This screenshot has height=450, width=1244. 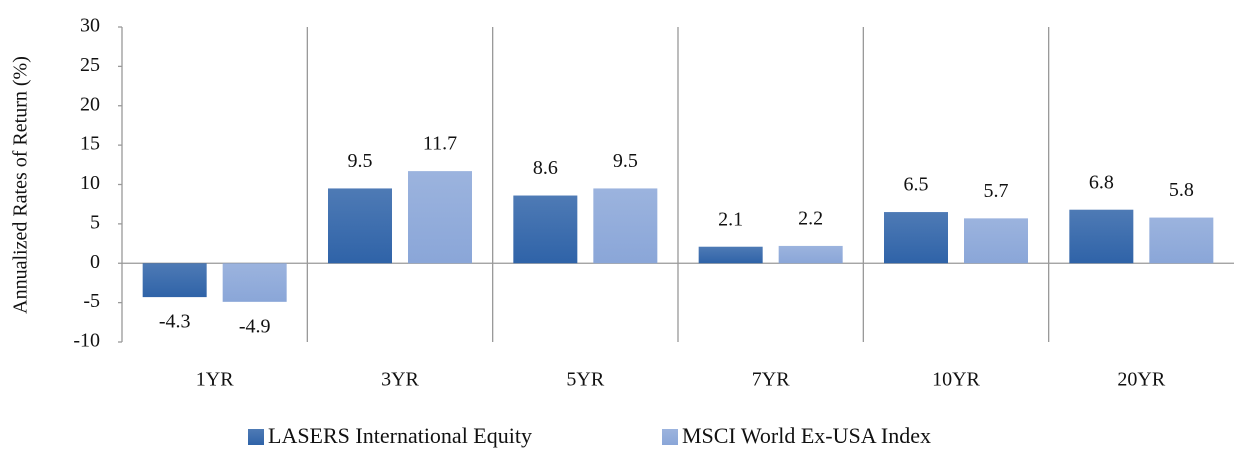 I want to click on data-label: 6.5, so click(x=916, y=185).